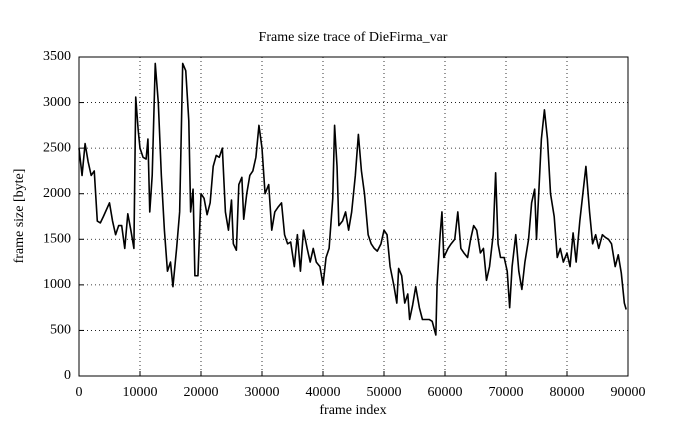  What do you see at coordinates (60, 330) in the screenshot?
I see `y-tick-label: 500` at bounding box center [60, 330].